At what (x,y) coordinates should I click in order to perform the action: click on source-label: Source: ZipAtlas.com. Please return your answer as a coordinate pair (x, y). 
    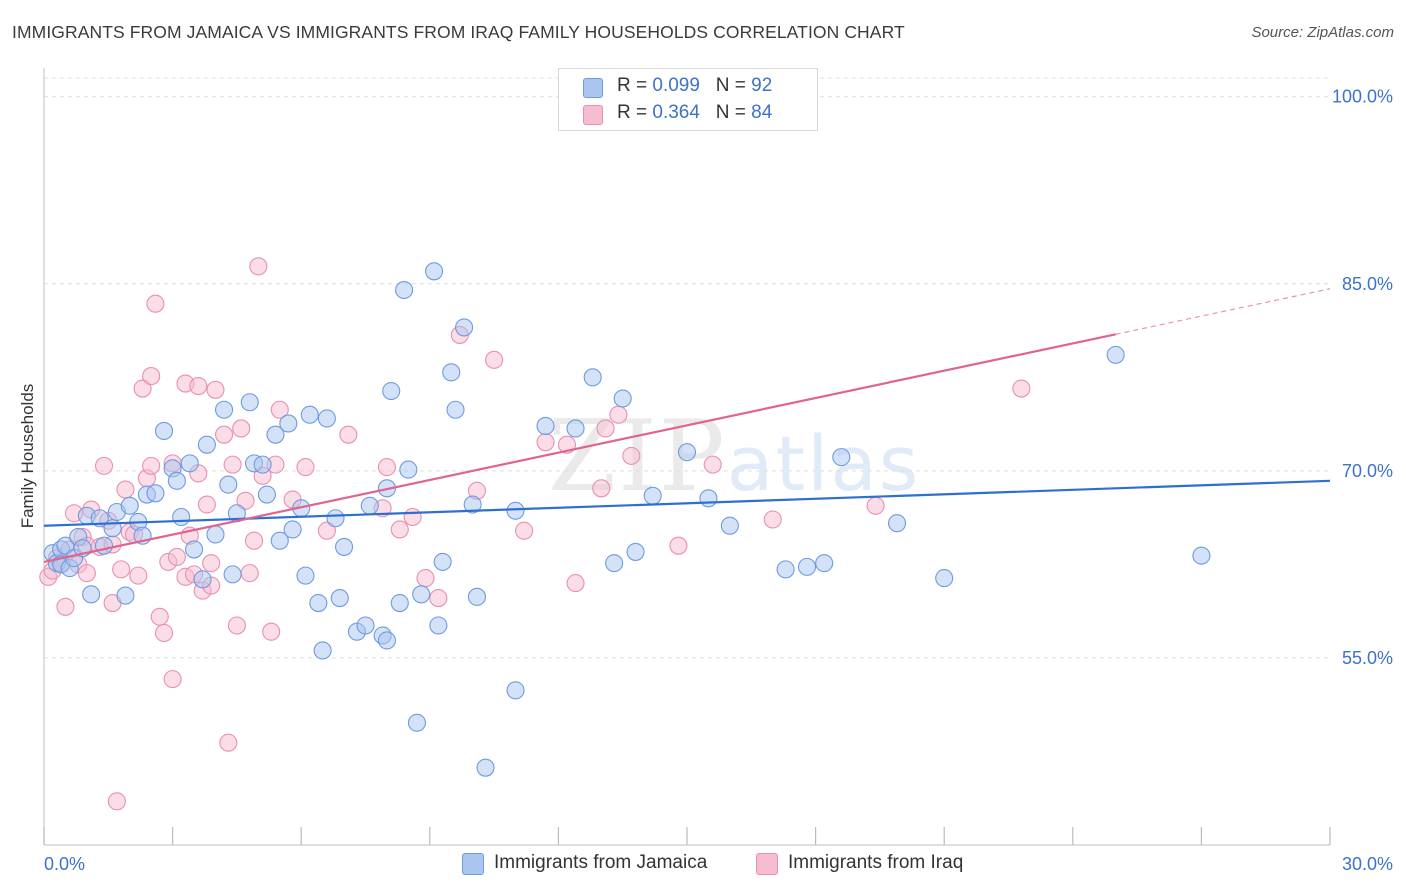
    Looking at the image, I should click on (1322, 32).